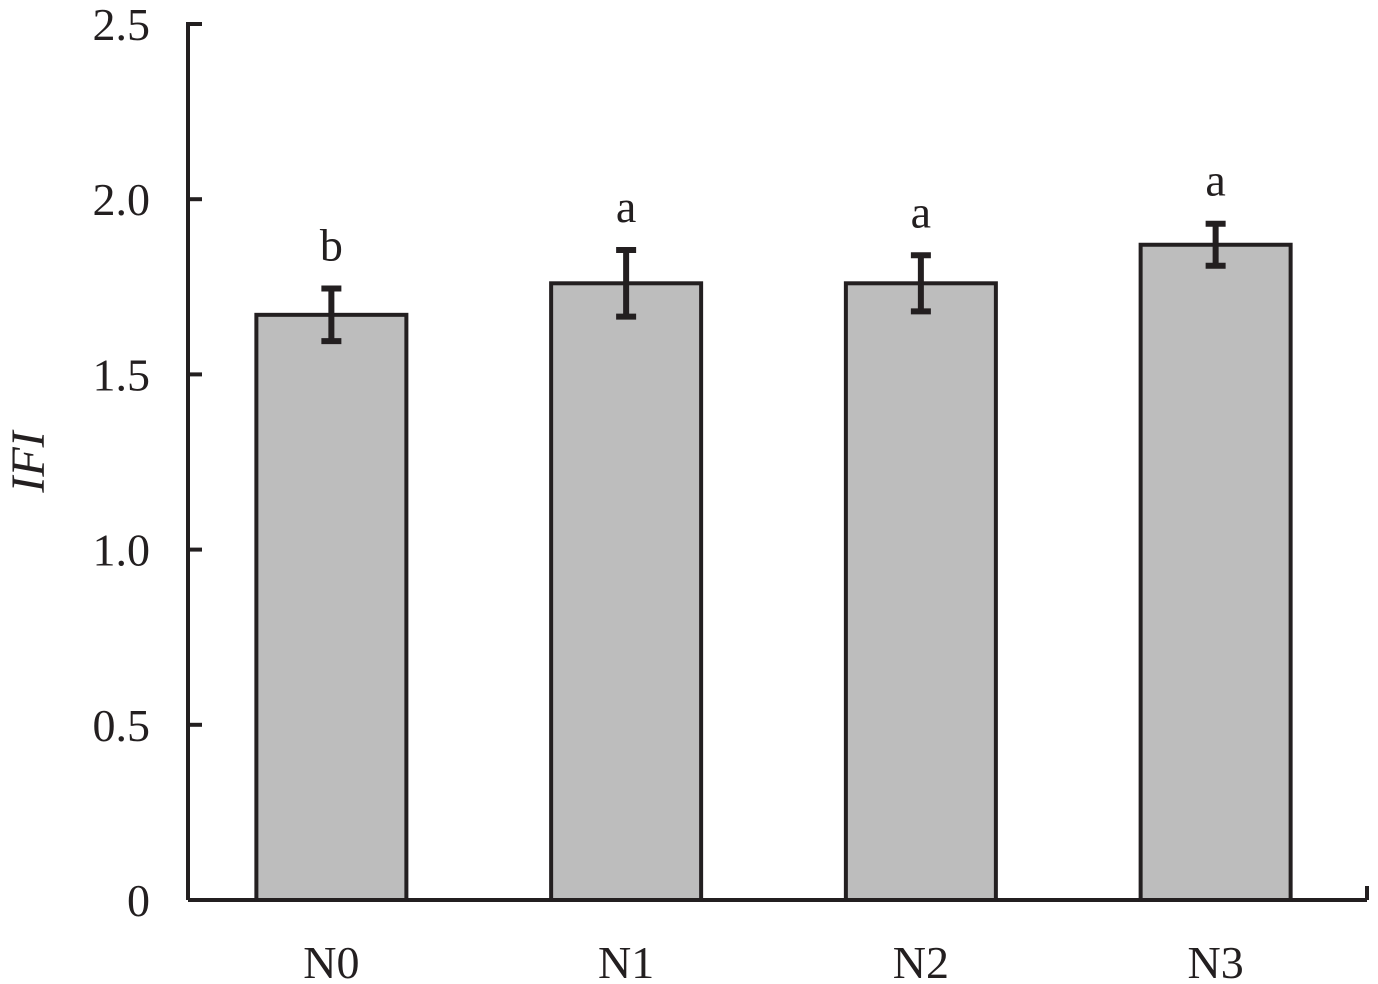  Describe the element at coordinates (122, 25) in the screenshot. I see `y-tick-label: 2.5` at that location.